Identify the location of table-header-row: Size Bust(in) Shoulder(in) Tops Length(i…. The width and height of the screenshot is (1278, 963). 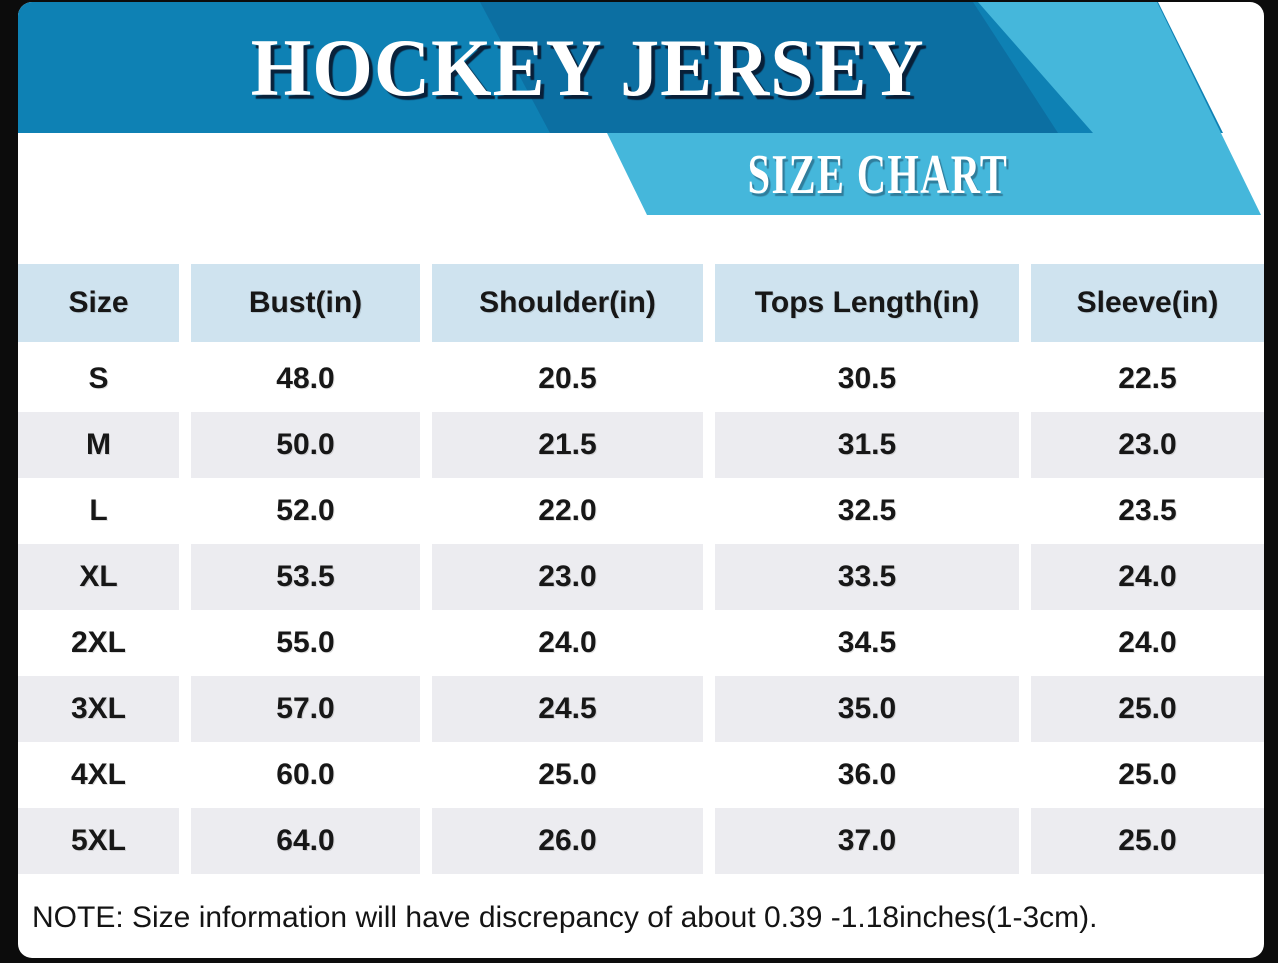
(641, 303).